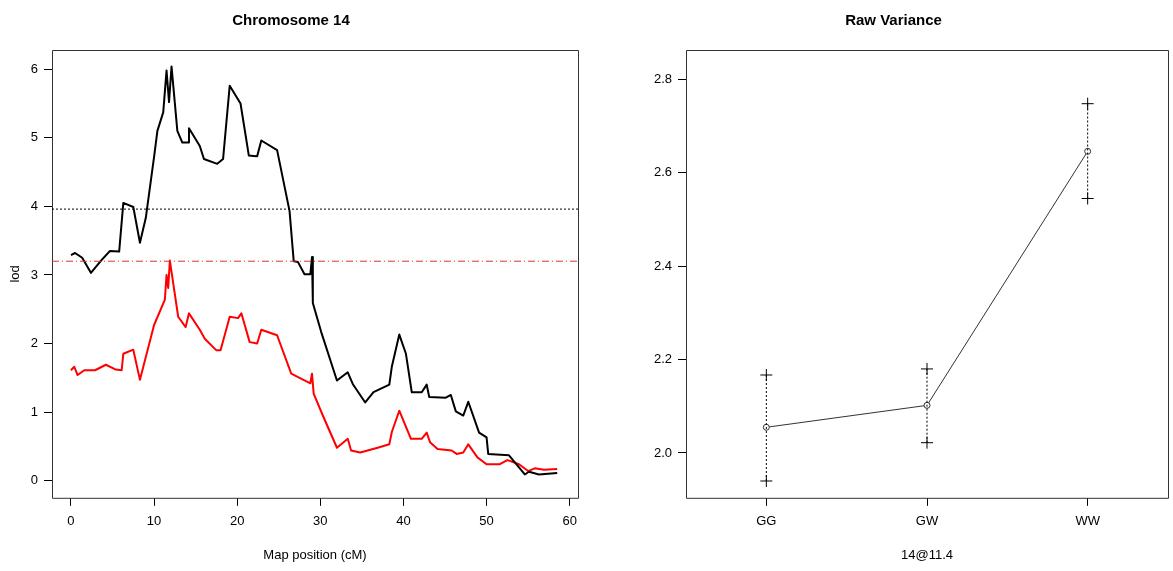  What do you see at coordinates (34, 411) in the screenshot?
I see `y-tick-label: 1` at bounding box center [34, 411].